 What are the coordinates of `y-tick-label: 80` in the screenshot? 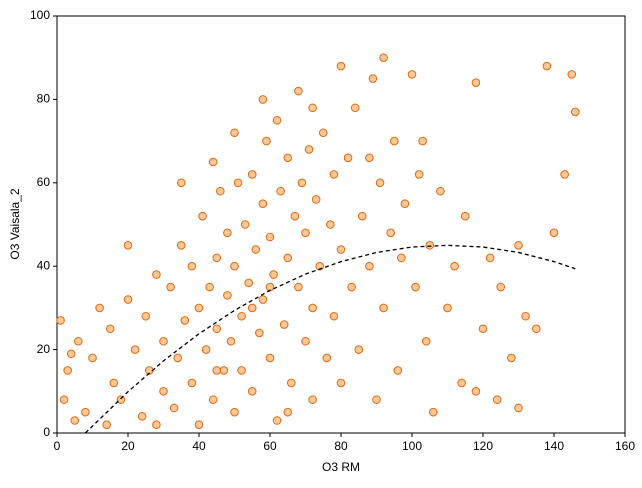 It's located at (44, 99).